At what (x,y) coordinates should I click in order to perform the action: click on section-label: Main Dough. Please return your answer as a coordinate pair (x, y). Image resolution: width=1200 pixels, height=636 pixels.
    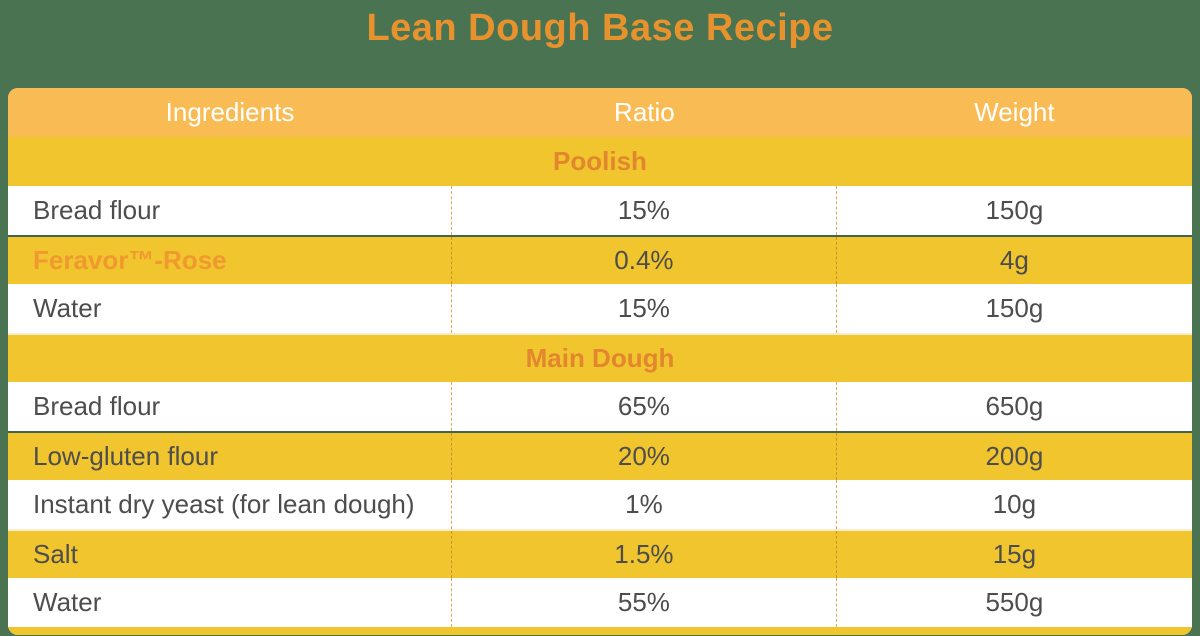
    Looking at the image, I should click on (600, 358).